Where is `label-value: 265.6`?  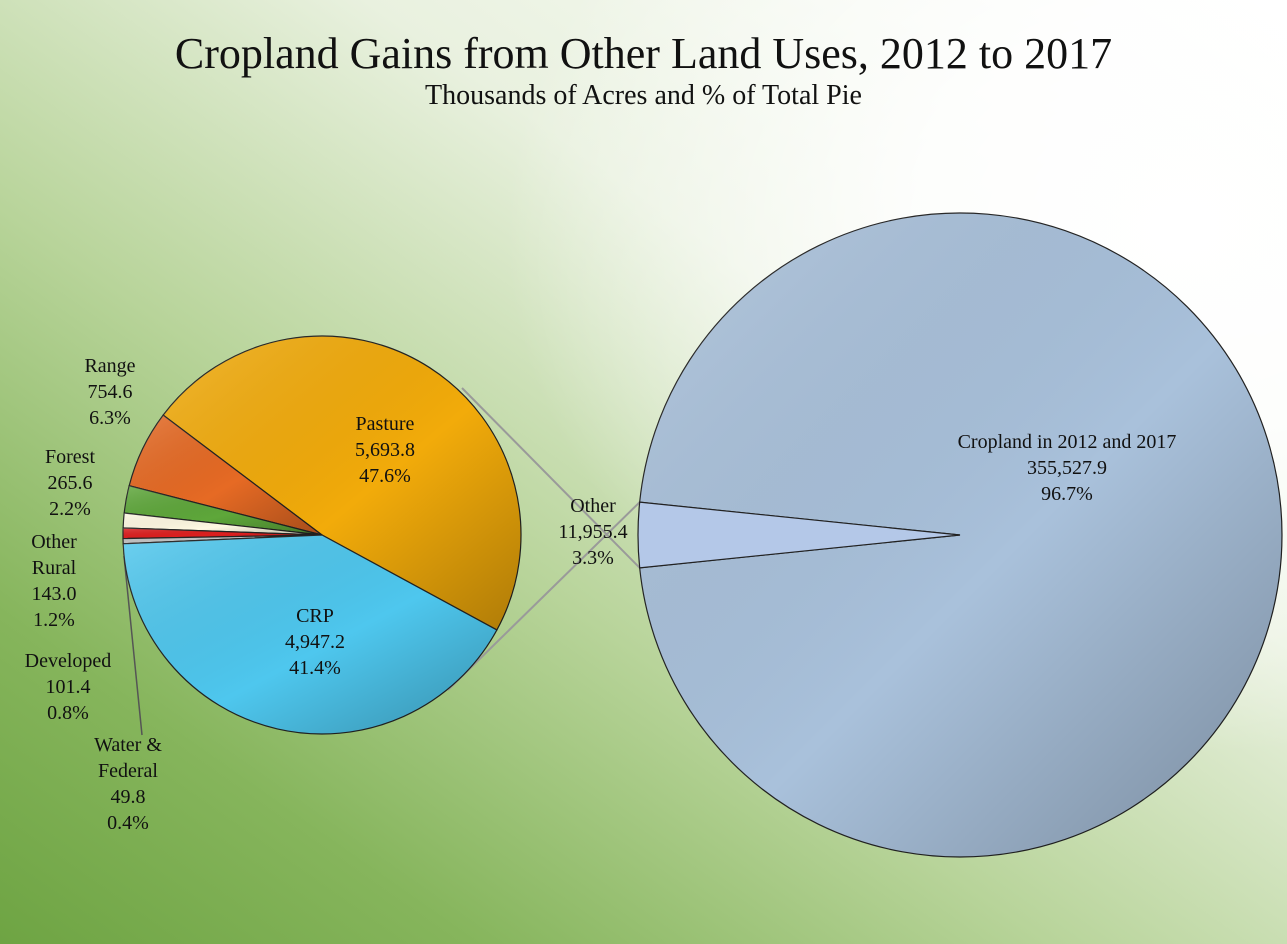 label-value: 265.6 is located at coordinates (70, 483).